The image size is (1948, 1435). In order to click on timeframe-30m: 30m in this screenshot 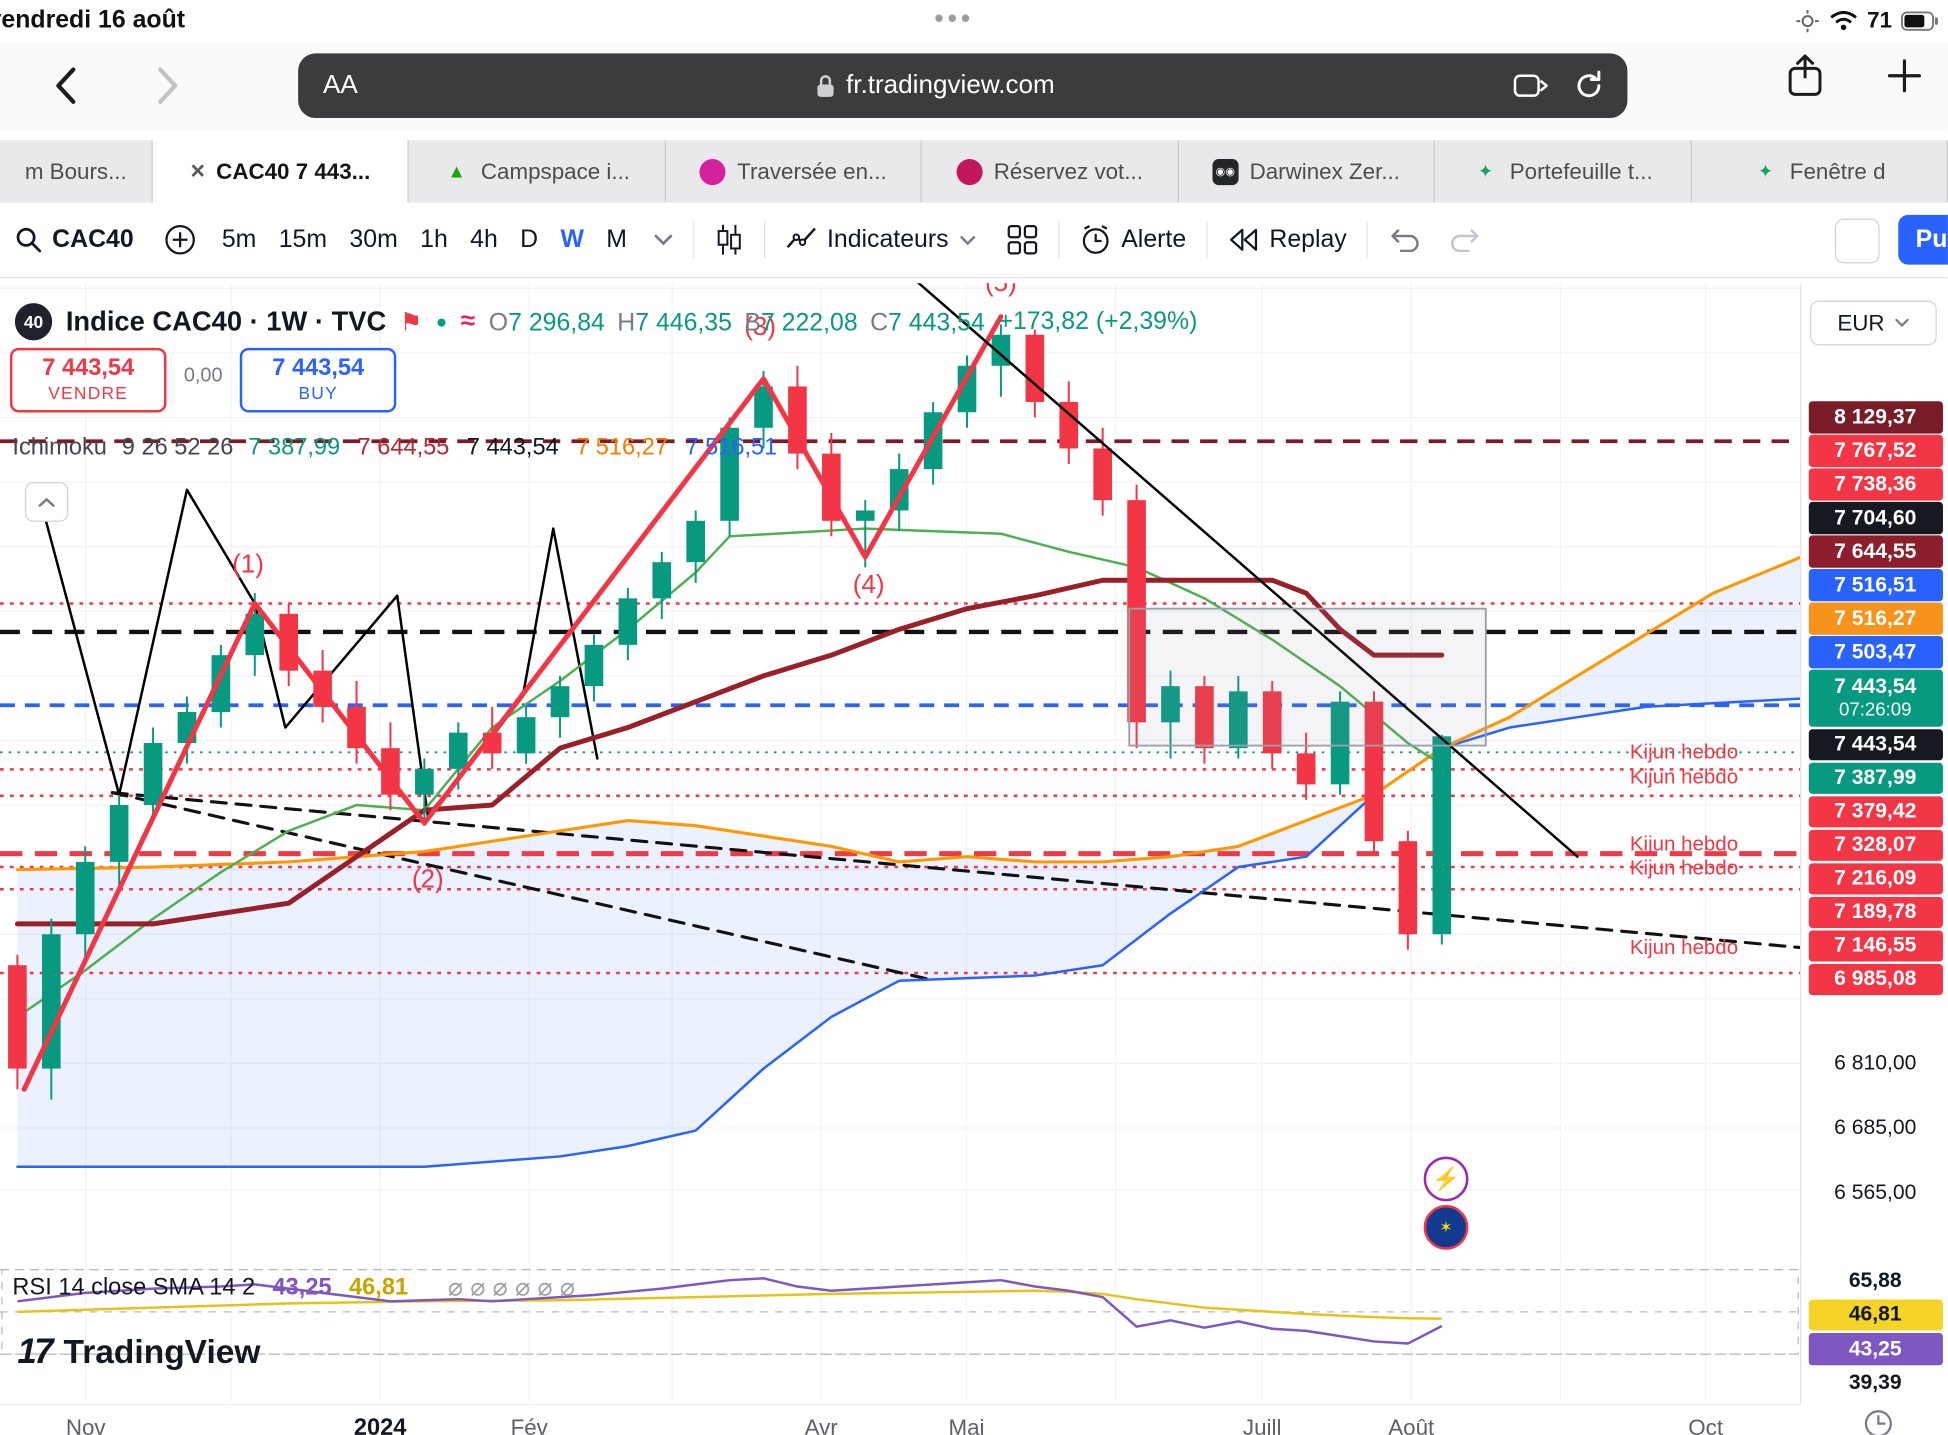, I will do `click(373, 239)`.